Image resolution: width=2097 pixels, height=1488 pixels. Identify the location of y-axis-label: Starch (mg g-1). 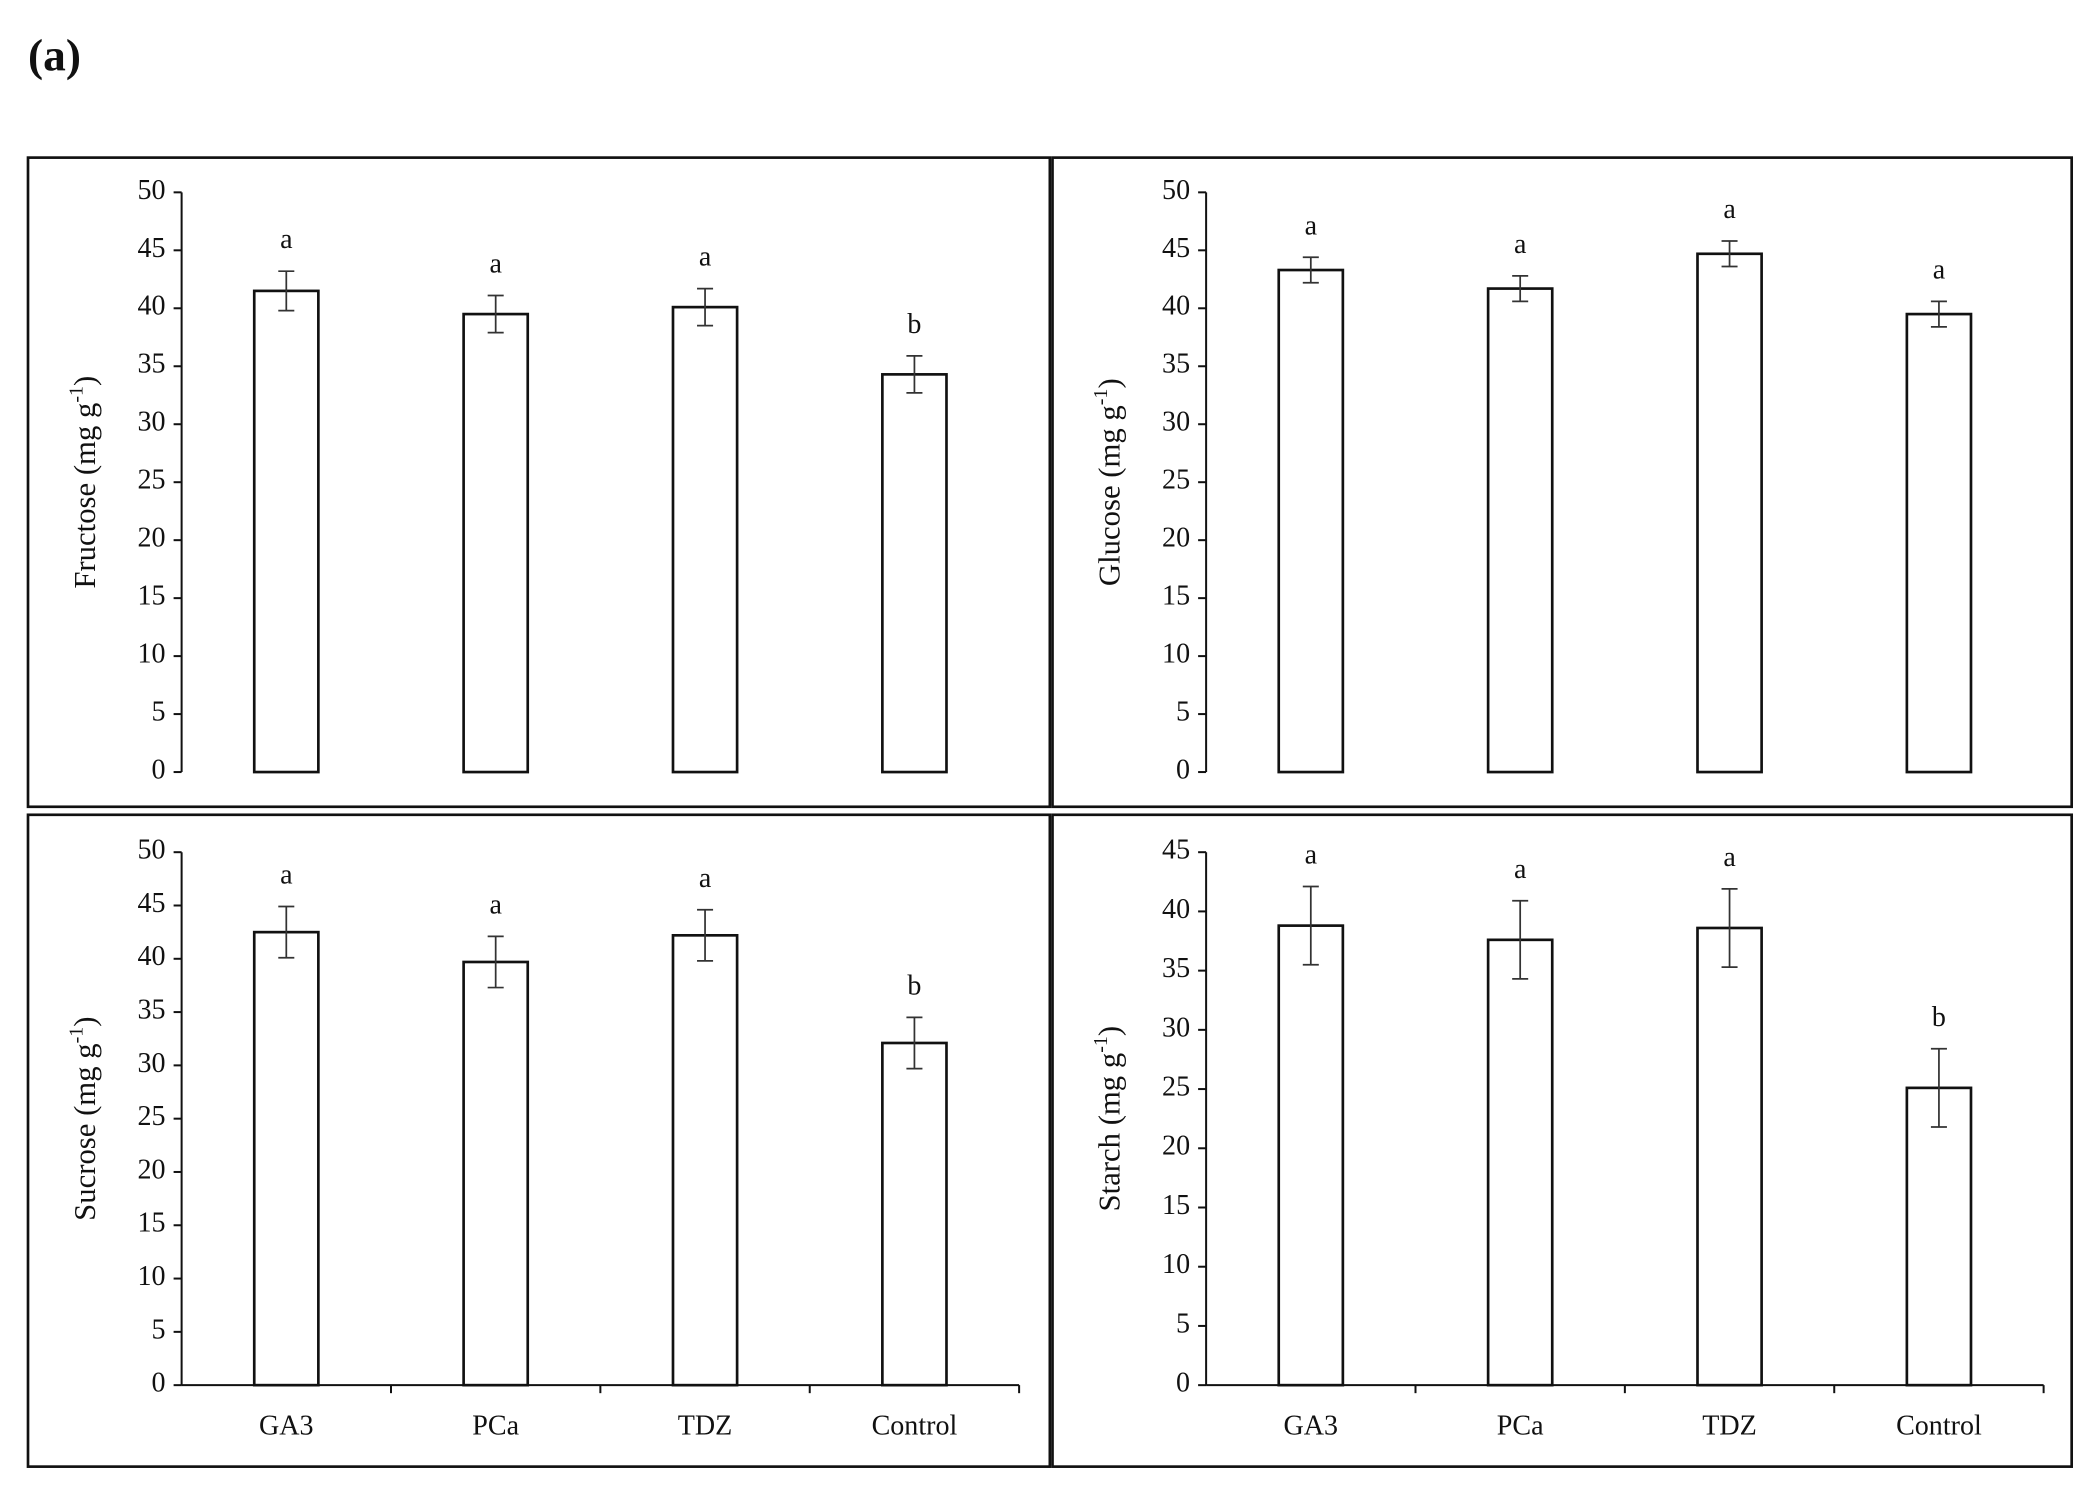
(1108, 1119).